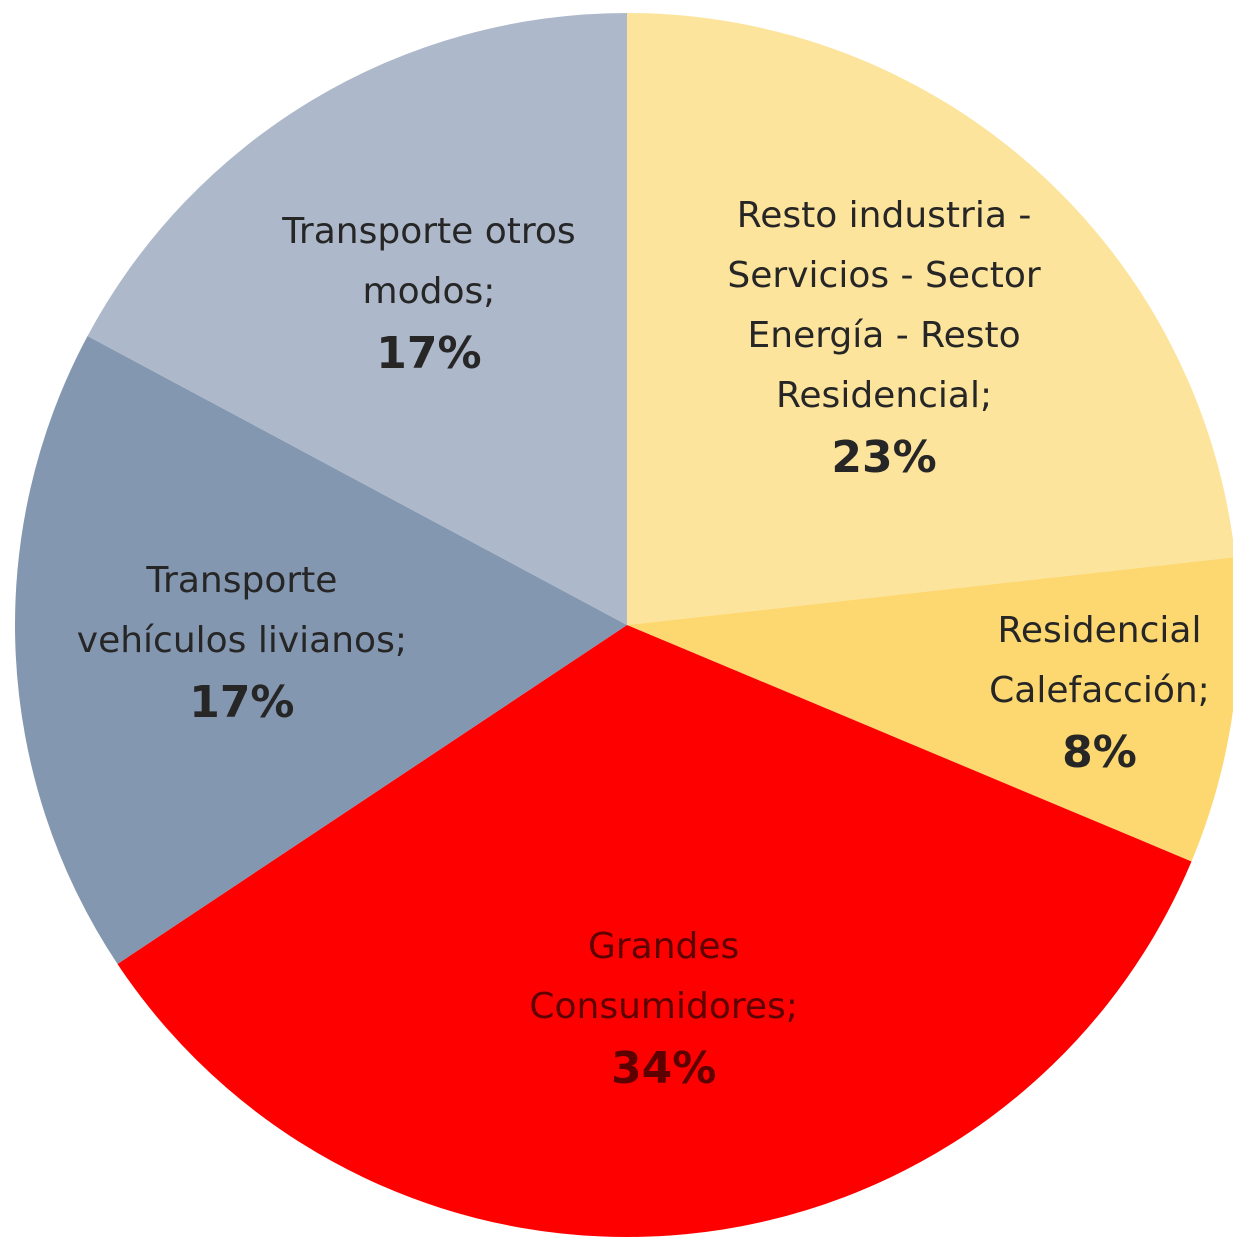 This screenshot has width=1233, height=1237. What do you see at coordinates (663, 976) in the screenshot?
I see `category-label: Grandes Consumidores;` at bounding box center [663, 976].